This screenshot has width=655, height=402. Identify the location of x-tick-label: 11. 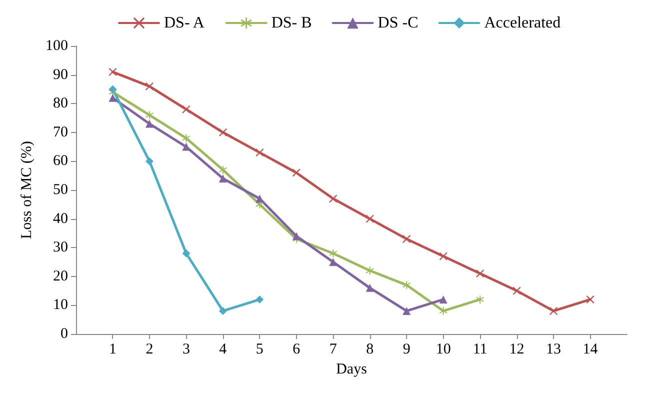
(480, 350).